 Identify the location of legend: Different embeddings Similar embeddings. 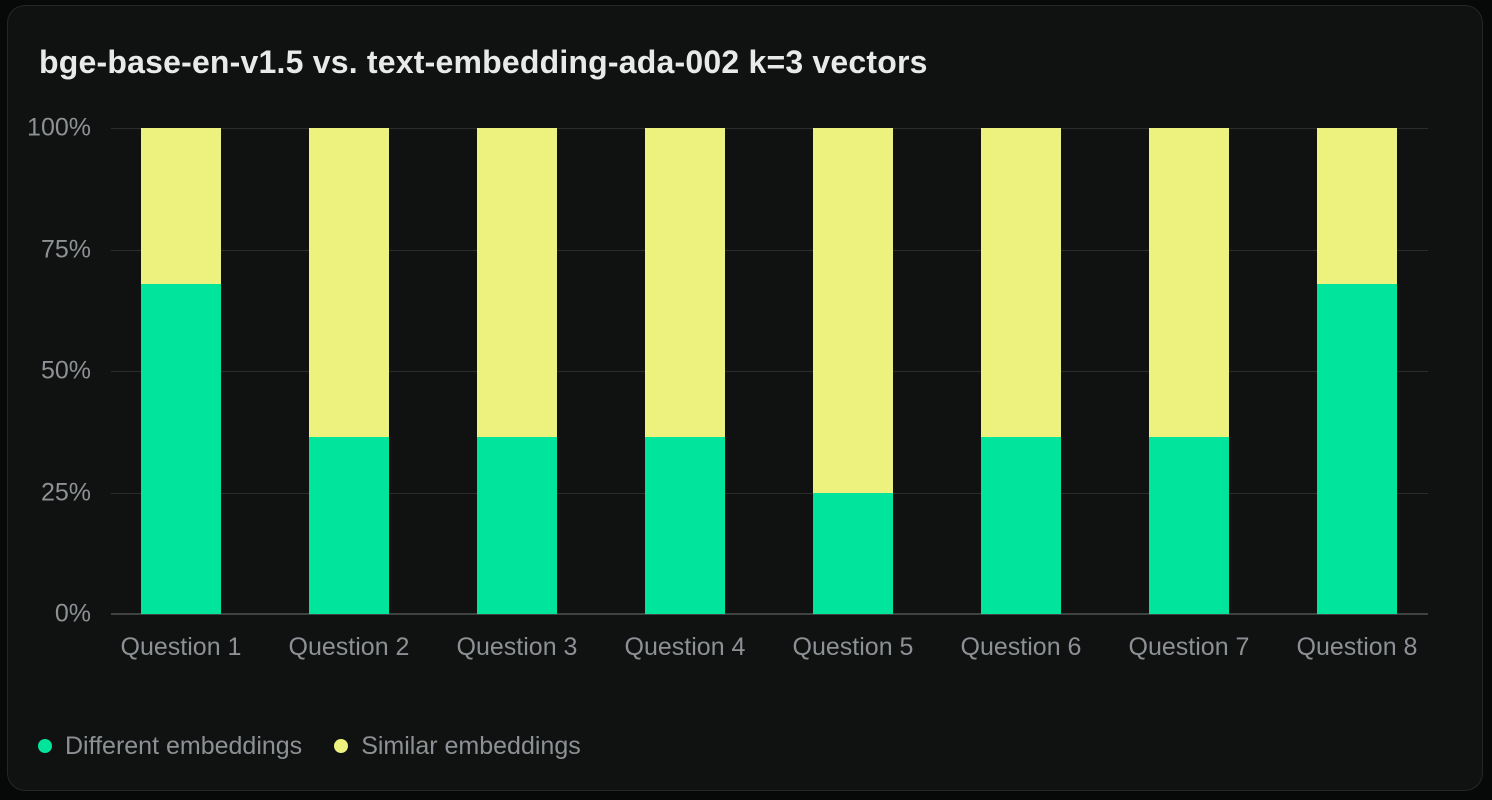
(309, 746).